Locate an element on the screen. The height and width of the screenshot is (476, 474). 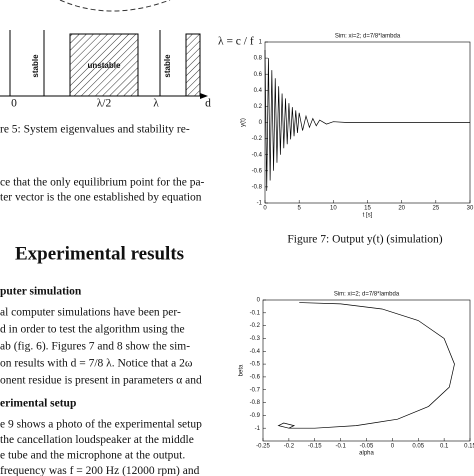
y-tick-label: 0.4 is located at coordinates (258, 91).